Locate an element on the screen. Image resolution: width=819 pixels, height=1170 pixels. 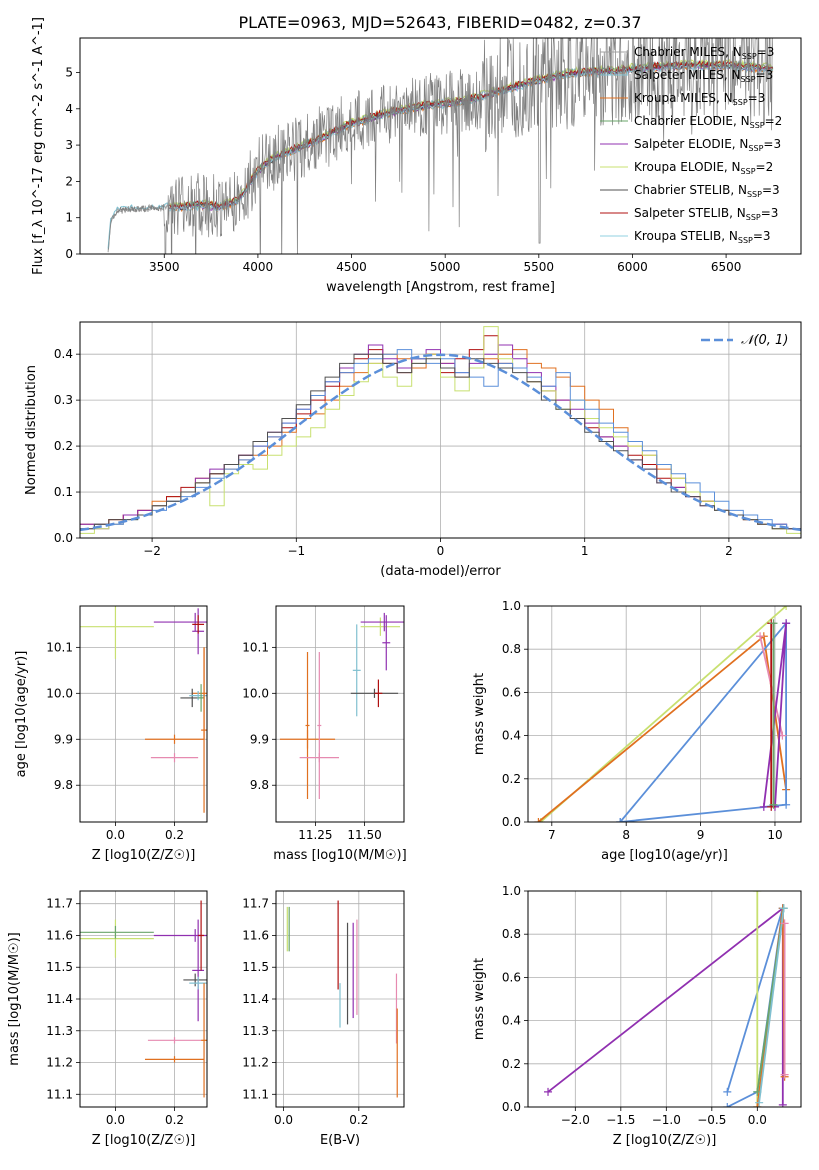
y-axis-label: mass [log10(M/M☉)] is located at coordinates (14, 998).